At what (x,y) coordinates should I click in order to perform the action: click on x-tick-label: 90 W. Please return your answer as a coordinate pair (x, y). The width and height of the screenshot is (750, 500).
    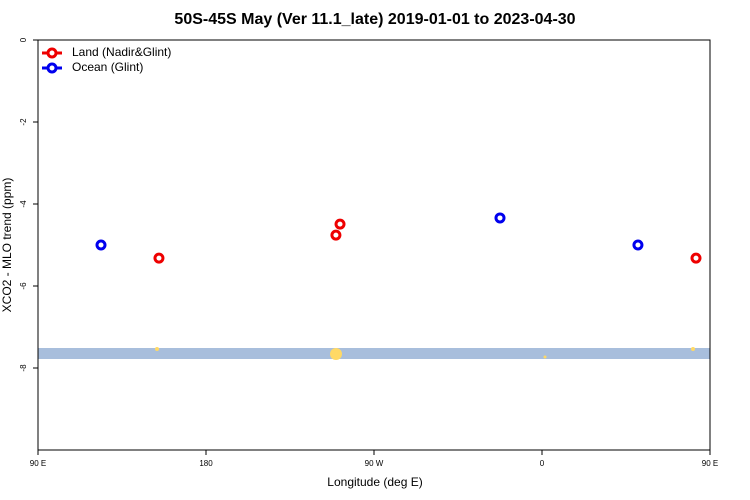
    Looking at the image, I should click on (374, 463).